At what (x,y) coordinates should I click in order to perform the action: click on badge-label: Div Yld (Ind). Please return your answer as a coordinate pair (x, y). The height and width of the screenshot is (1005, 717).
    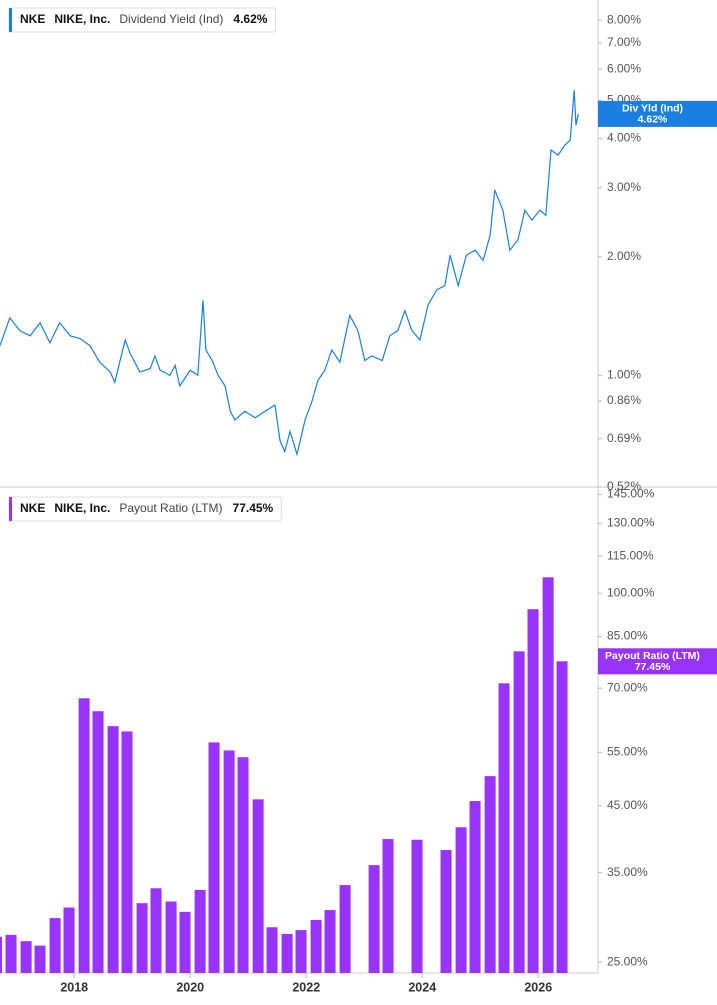
    Looking at the image, I should click on (652, 109).